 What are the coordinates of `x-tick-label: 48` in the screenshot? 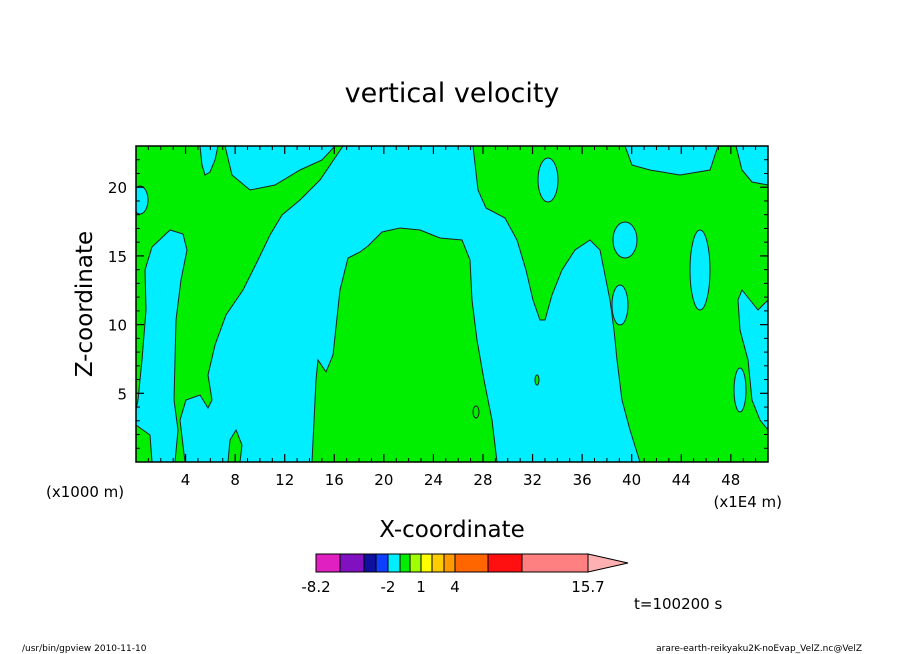 It's located at (730, 480).